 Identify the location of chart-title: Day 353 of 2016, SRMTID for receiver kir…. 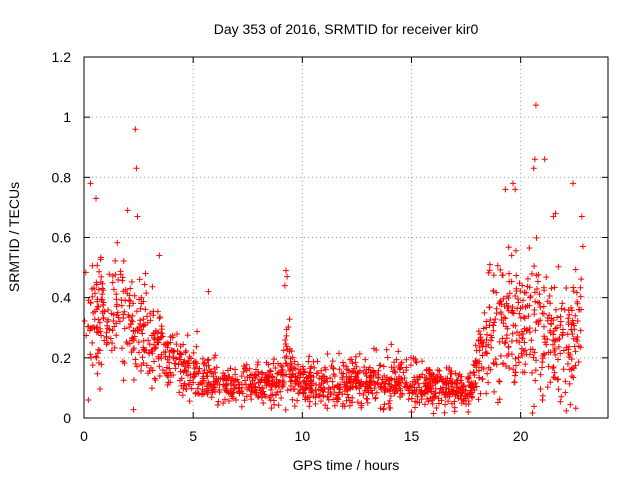
(346, 29).